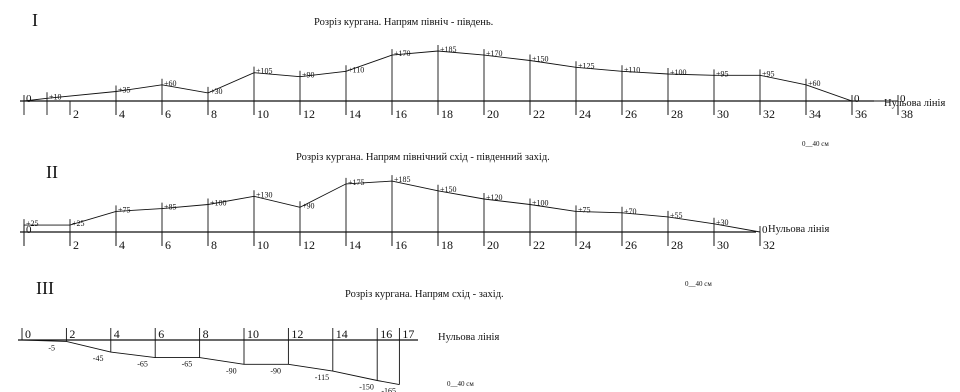 This screenshot has width=960, height=392. Describe the element at coordinates (723, 245) in the screenshot. I see `section-2-axis-label: 30` at that location.